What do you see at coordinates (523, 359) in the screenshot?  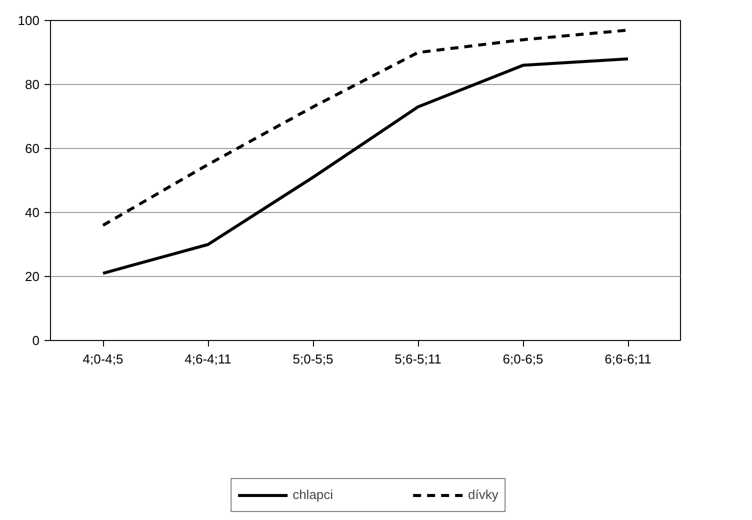 I see `x-tick-label: 6;0-6;5` at bounding box center [523, 359].